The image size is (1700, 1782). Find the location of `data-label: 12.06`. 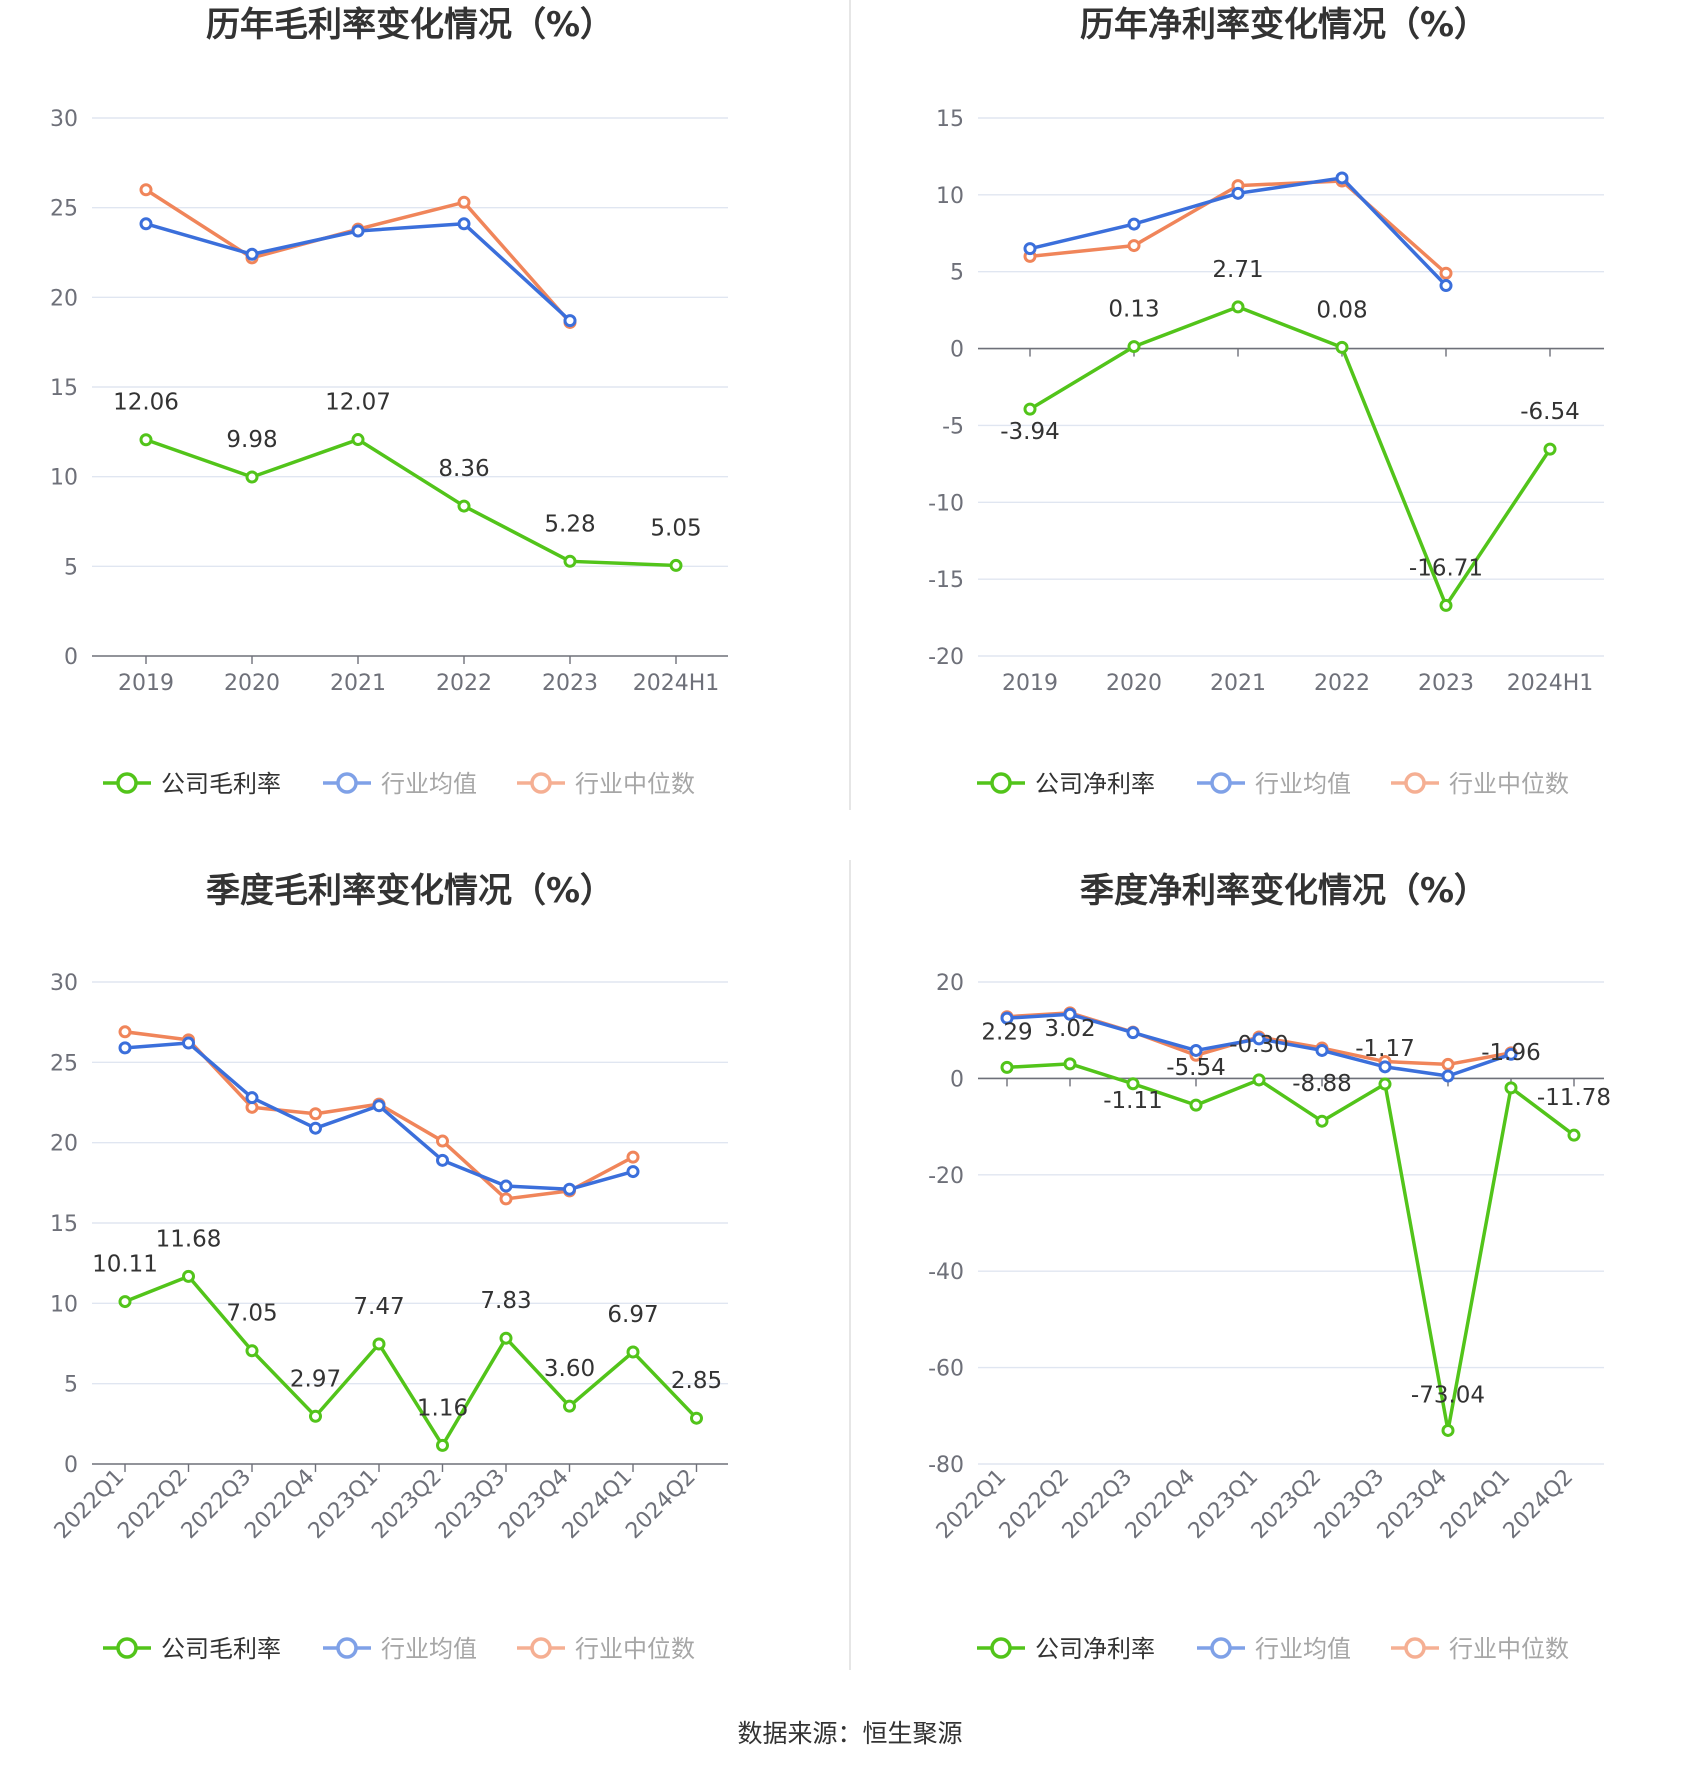

data-label: 12.06 is located at coordinates (146, 403).